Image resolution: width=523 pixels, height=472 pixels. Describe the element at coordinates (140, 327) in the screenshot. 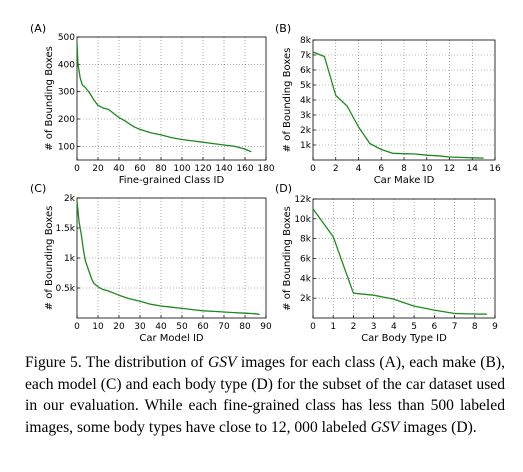

I see `x-tick-label: 30` at that location.